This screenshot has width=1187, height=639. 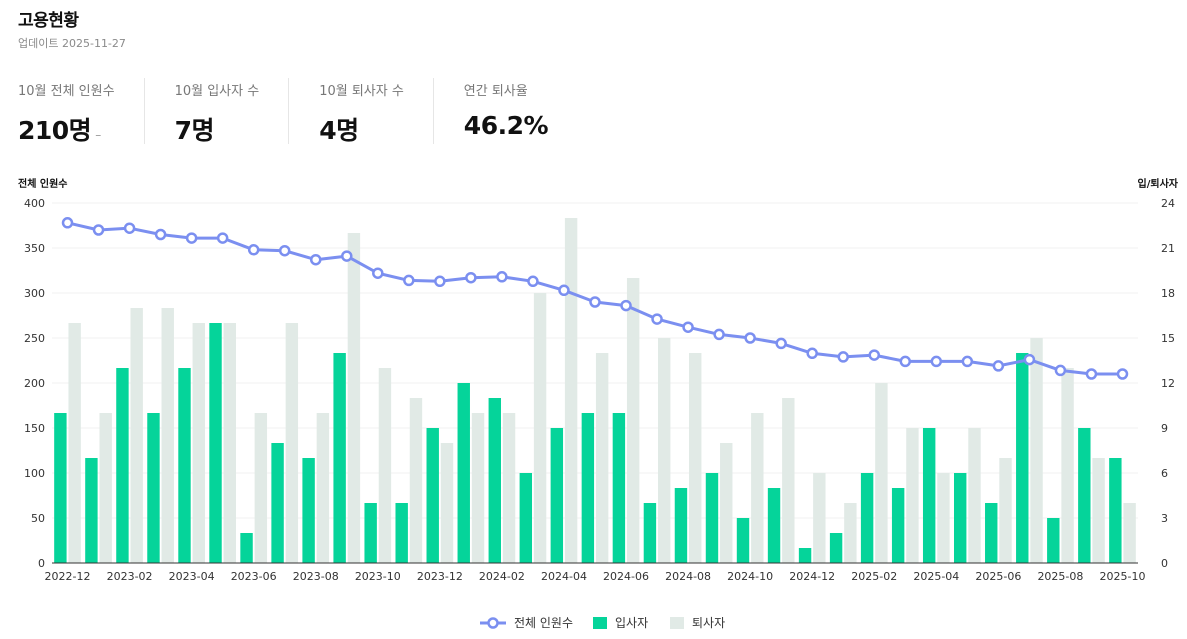 What do you see at coordinates (376, 111) in the screenshot?
I see `kpi-leavers: 10월 퇴사자 수 4명` at bounding box center [376, 111].